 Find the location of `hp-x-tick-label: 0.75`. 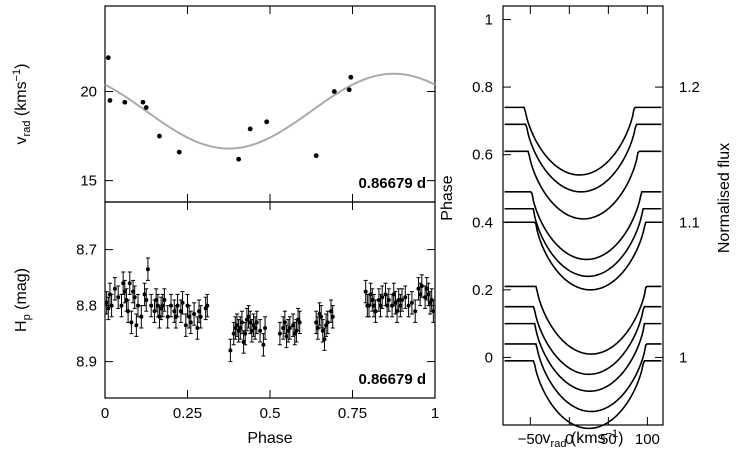

hp-x-tick-label: 0.75 is located at coordinates (352, 413).